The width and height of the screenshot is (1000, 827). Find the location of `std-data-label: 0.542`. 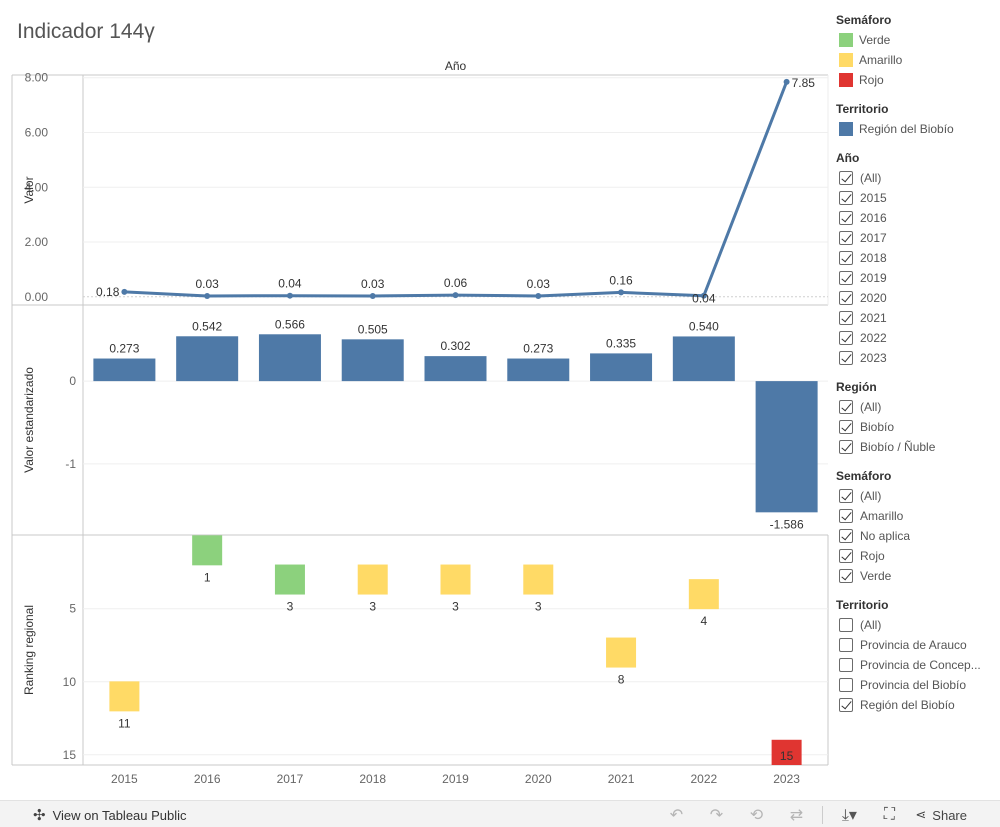

std-data-label: 0.542 is located at coordinates (207, 326).